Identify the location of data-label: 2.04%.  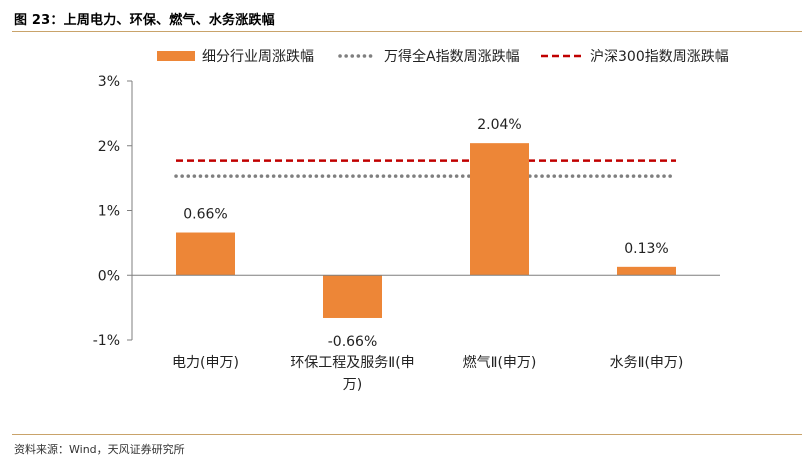
(499, 125).